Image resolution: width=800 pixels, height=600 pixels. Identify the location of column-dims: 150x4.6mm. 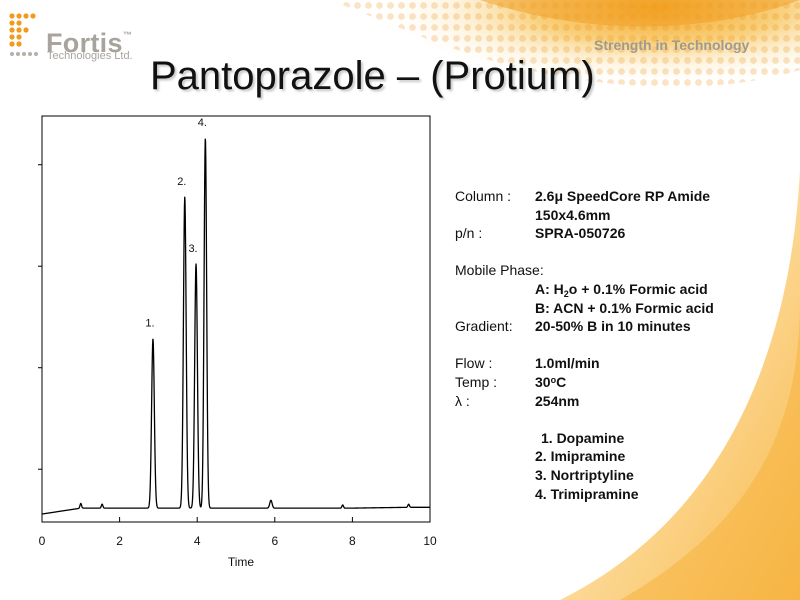
(573, 214).